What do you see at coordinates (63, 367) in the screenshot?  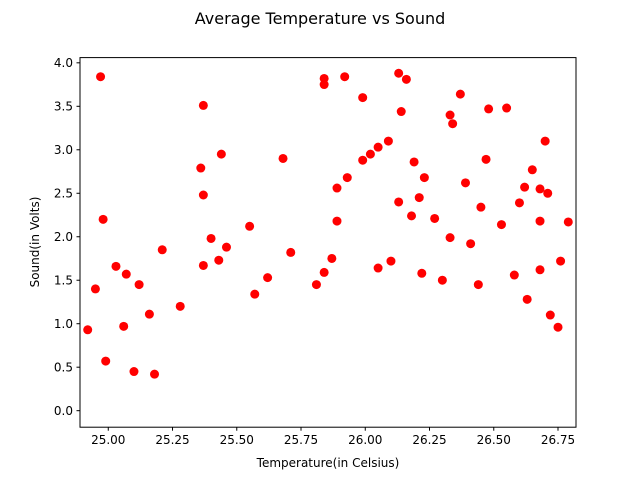 I see `y-tick-label: 0.5` at bounding box center [63, 367].